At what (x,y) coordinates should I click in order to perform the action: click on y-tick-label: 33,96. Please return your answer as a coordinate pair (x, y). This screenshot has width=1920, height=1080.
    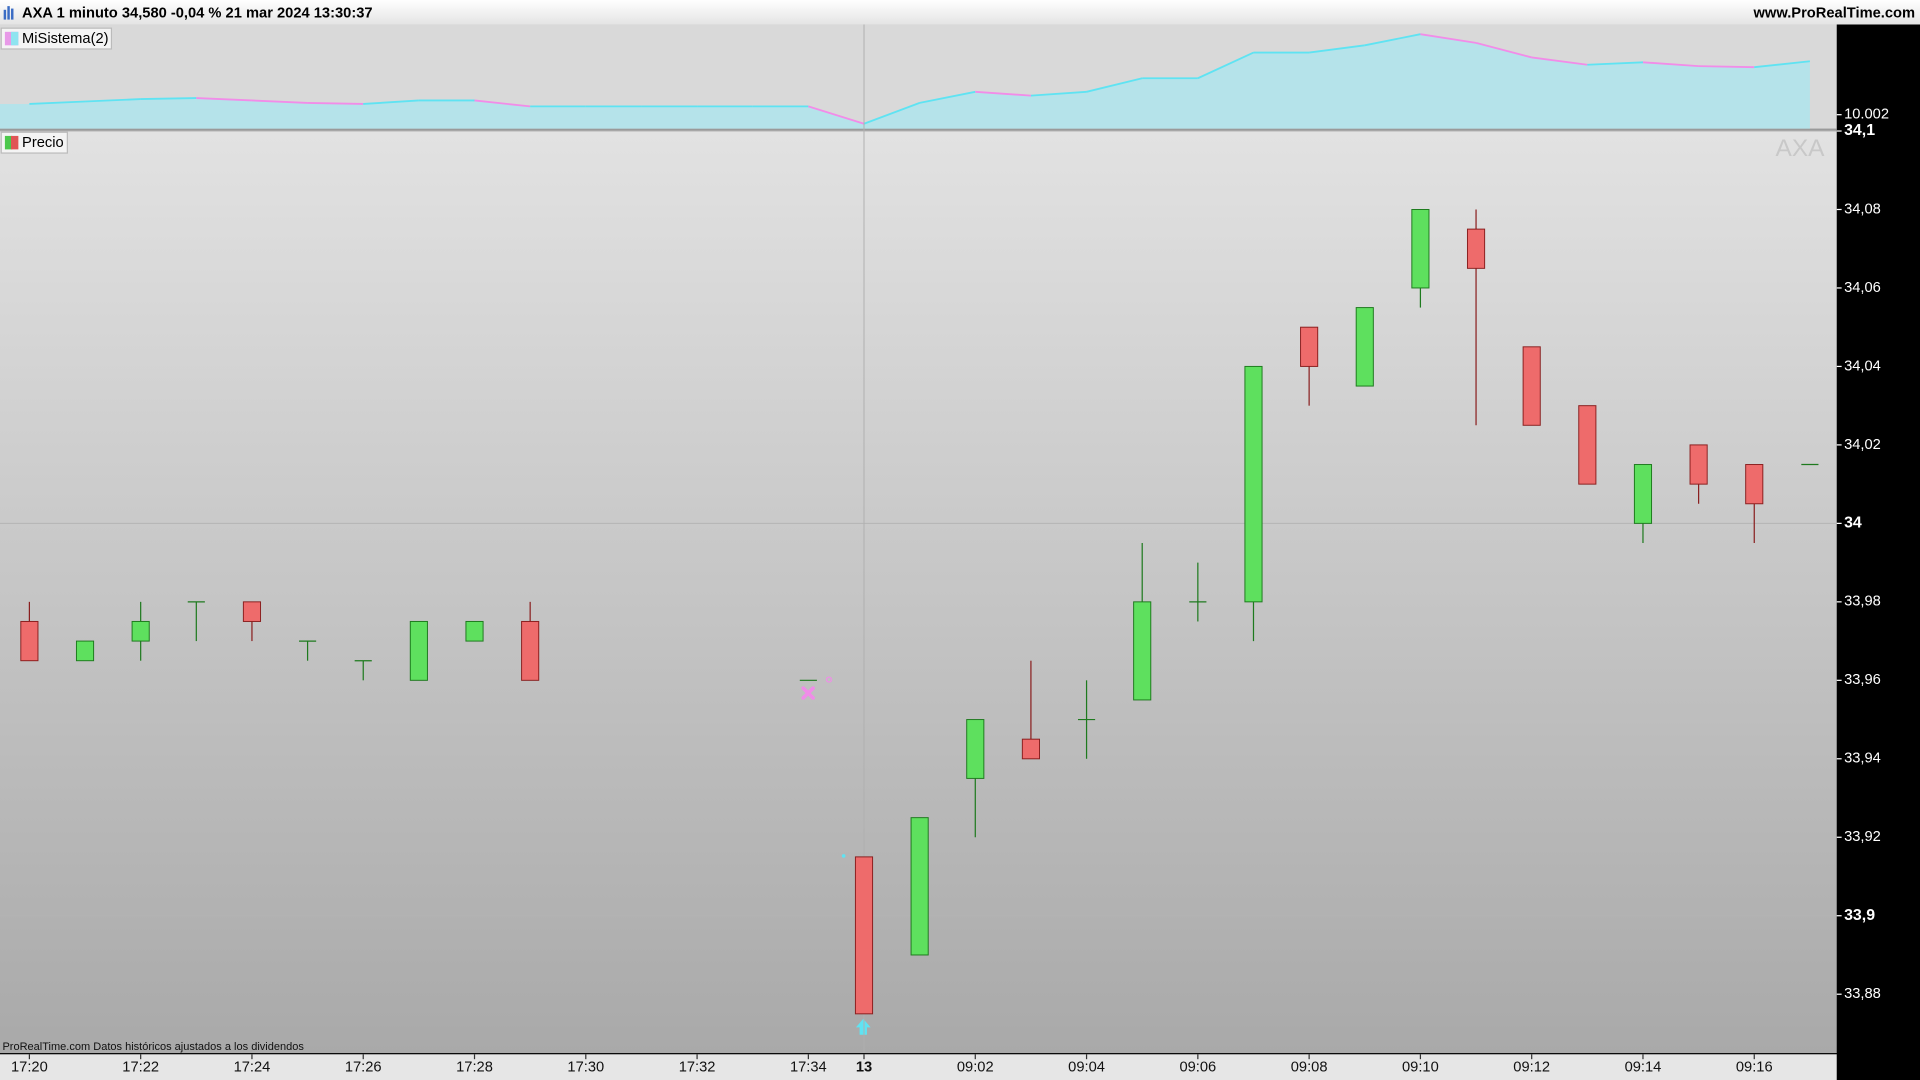
    Looking at the image, I should click on (1862, 680).